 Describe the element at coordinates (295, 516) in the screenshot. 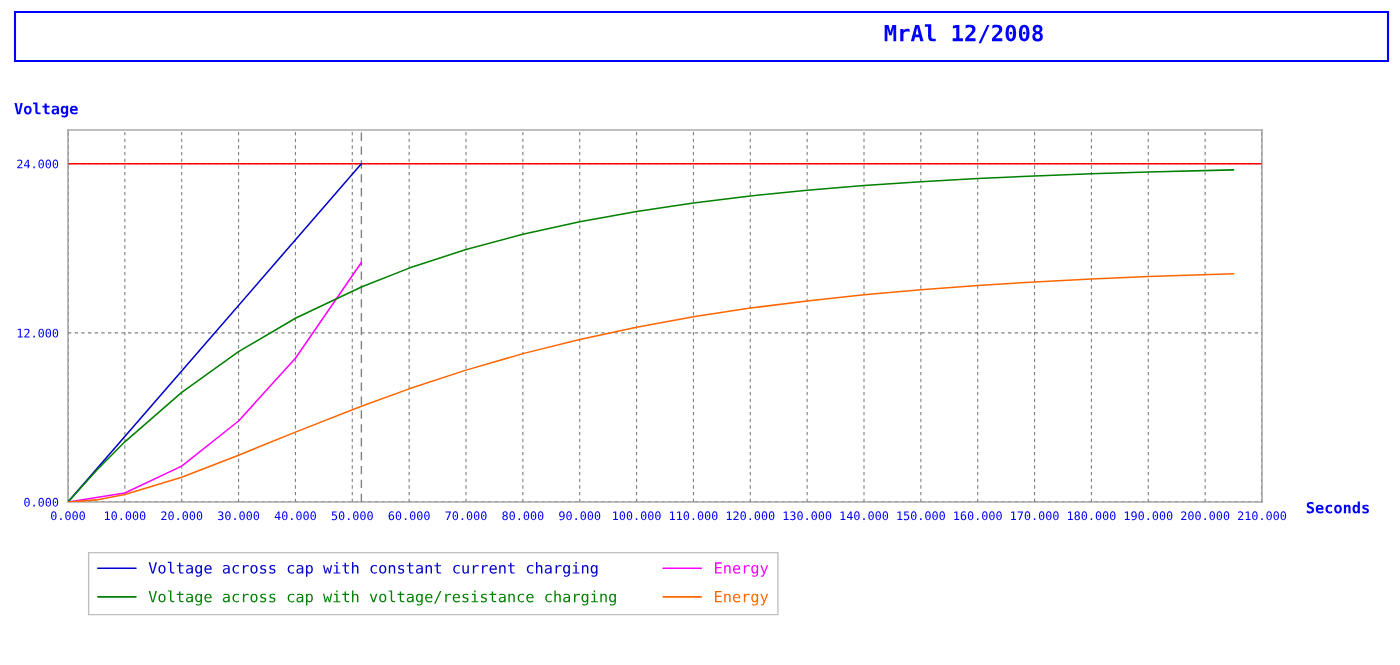

I see `x-tick-label: 40.000` at that location.